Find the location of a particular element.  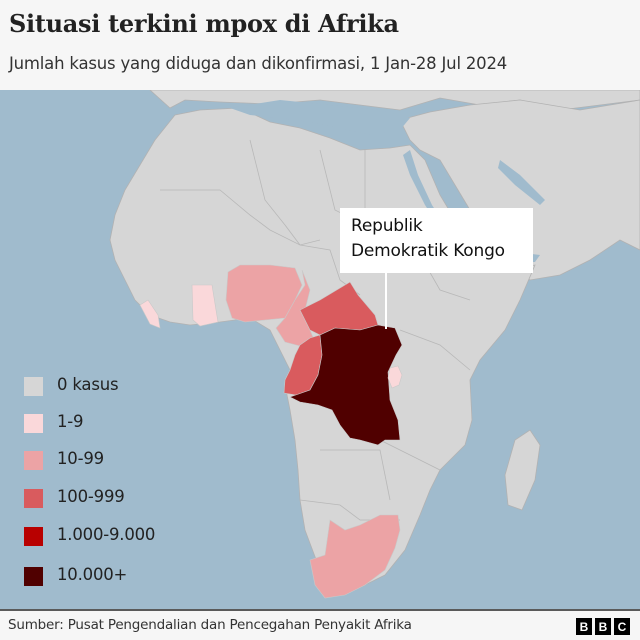

bbc-logo-letter-b2: B is located at coordinates (603, 626).